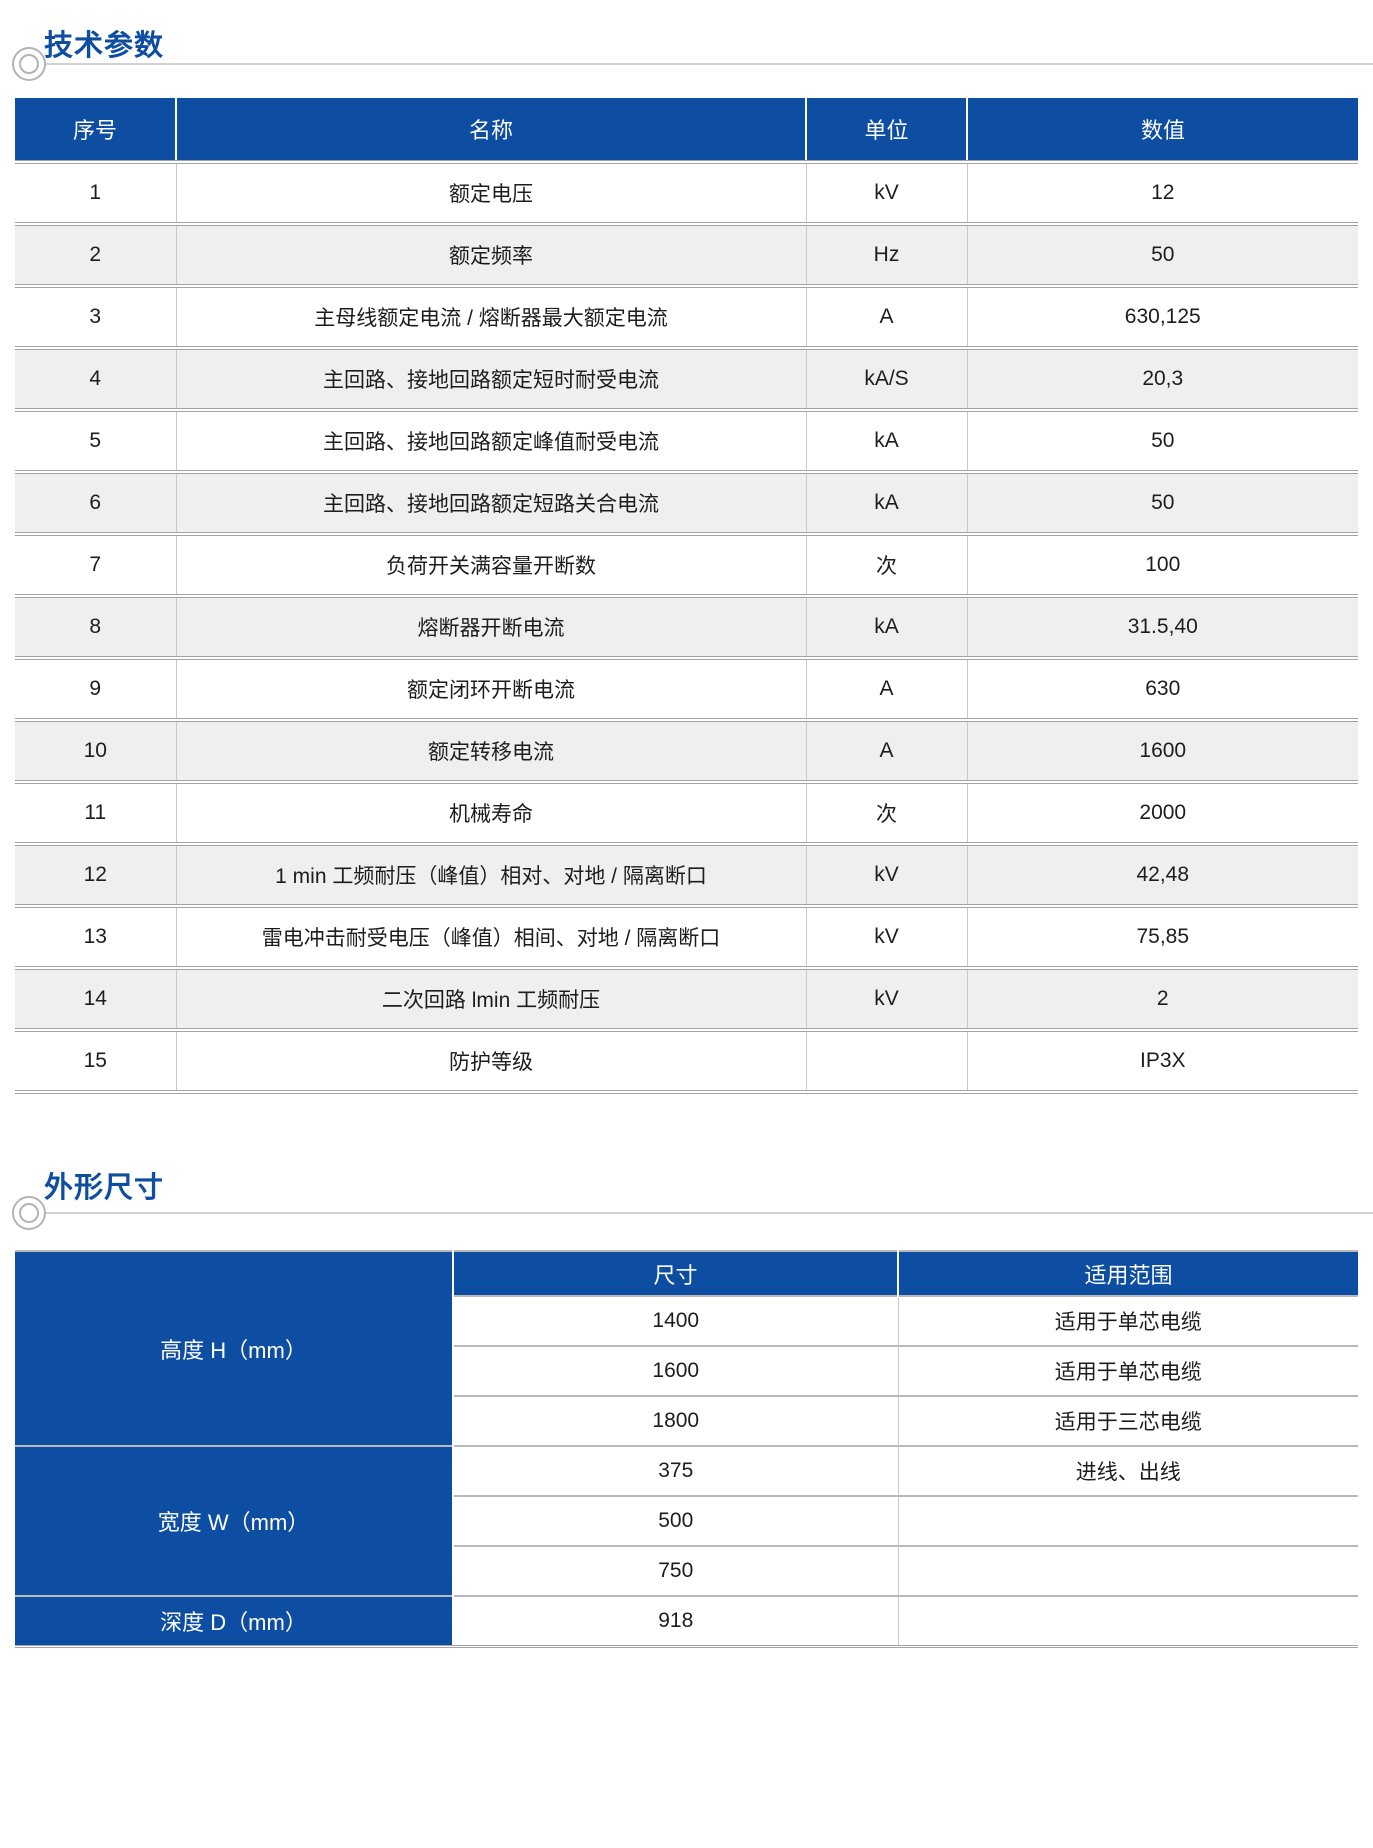  Describe the element at coordinates (675, 1621) in the screenshot. I see `cell-size: 918` at that location.